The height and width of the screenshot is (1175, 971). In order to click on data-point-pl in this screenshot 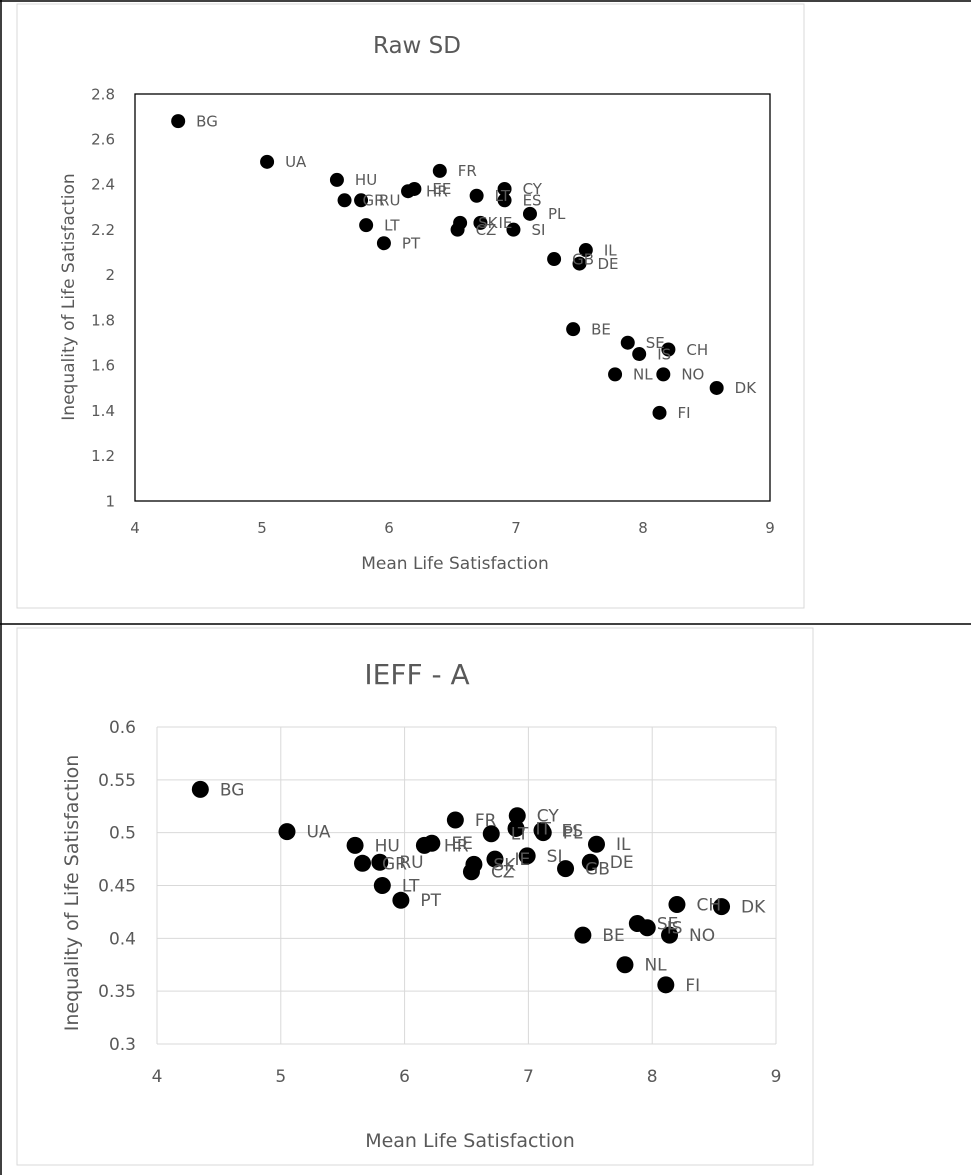, I will do `click(543, 833)`.